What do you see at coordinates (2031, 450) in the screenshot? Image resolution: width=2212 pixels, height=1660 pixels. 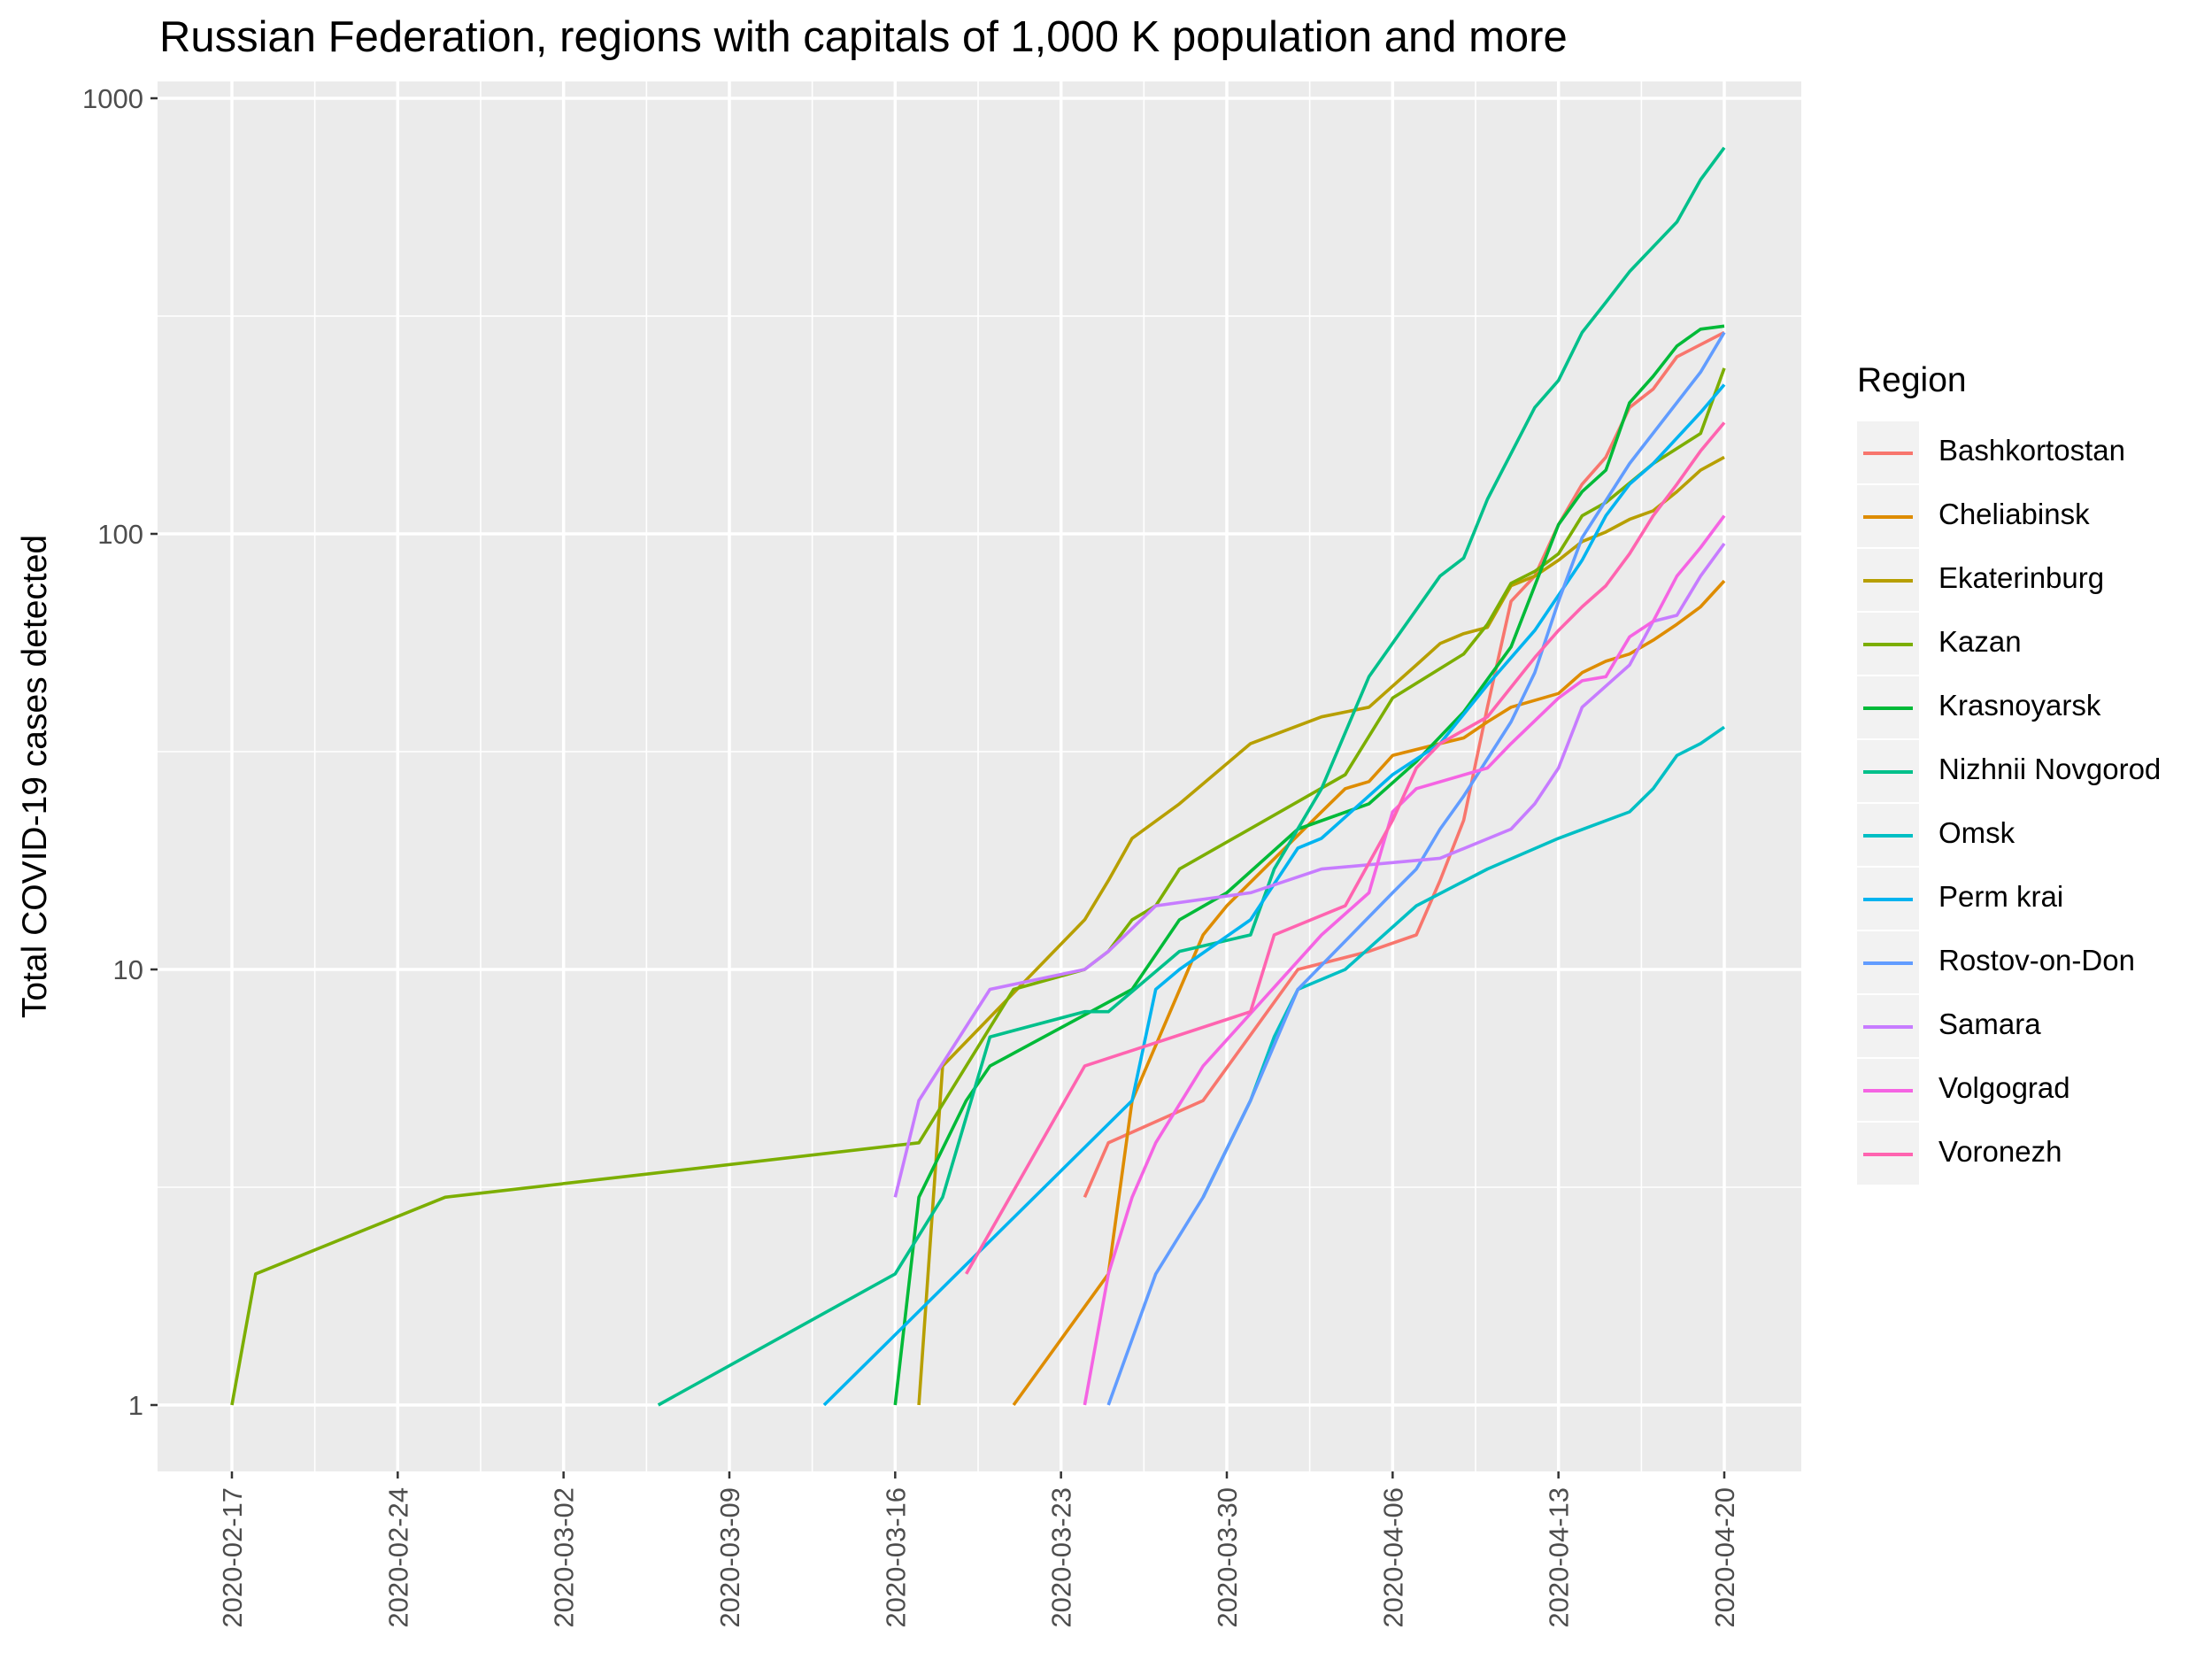 I see `legend-label: Bashkortostan` at bounding box center [2031, 450].